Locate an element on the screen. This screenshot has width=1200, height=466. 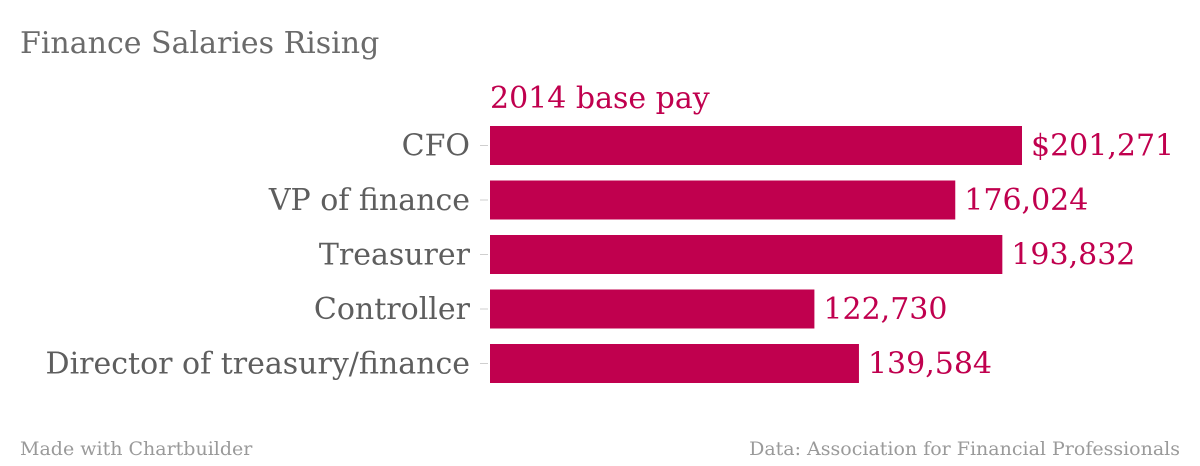
value-label: 122,730 is located at coordinates (885, 309).